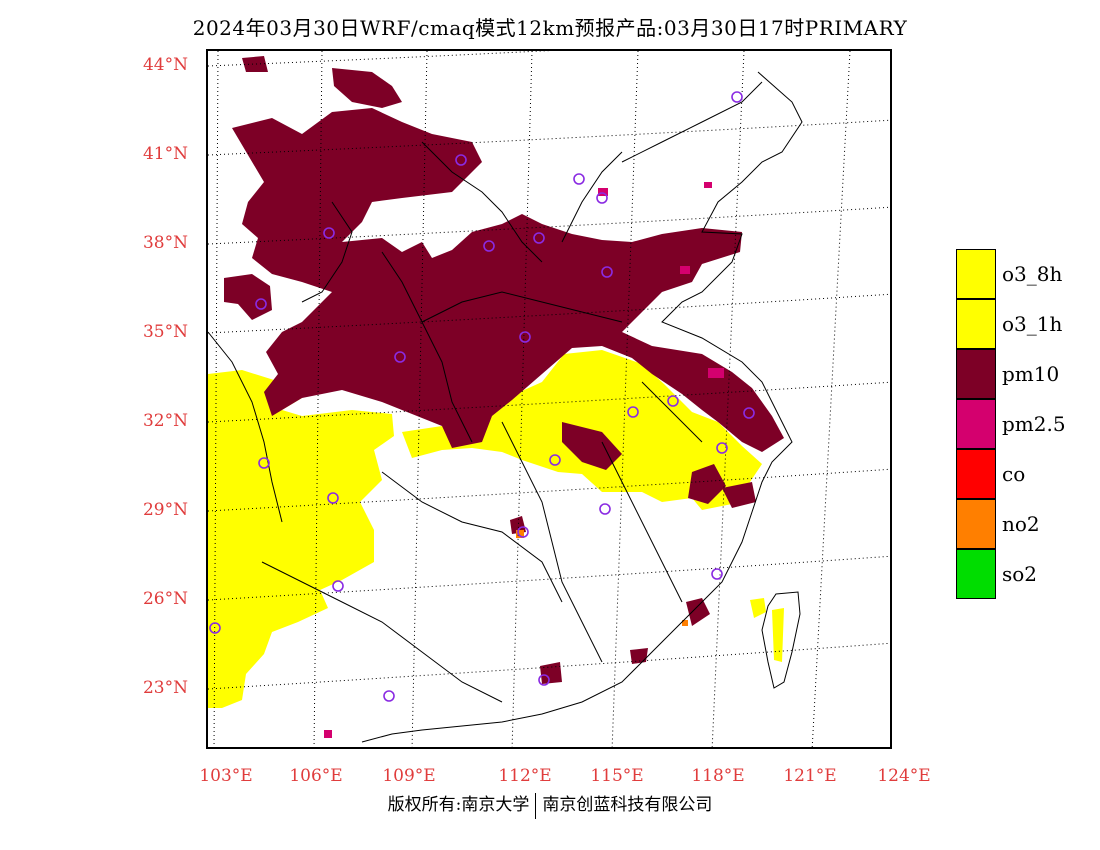 This screenshot has width=1100, height=850. I want to click on pm25-spot-guangxi, so click(328, 734).